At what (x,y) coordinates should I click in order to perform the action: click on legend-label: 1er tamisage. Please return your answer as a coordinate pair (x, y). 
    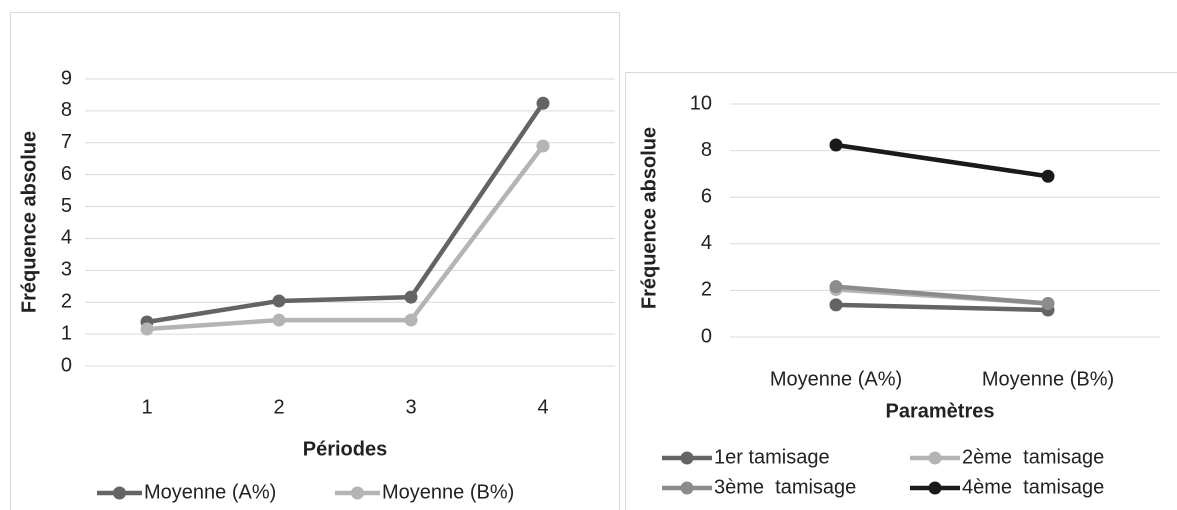
    Looking at the image, I should click on (772, 457).